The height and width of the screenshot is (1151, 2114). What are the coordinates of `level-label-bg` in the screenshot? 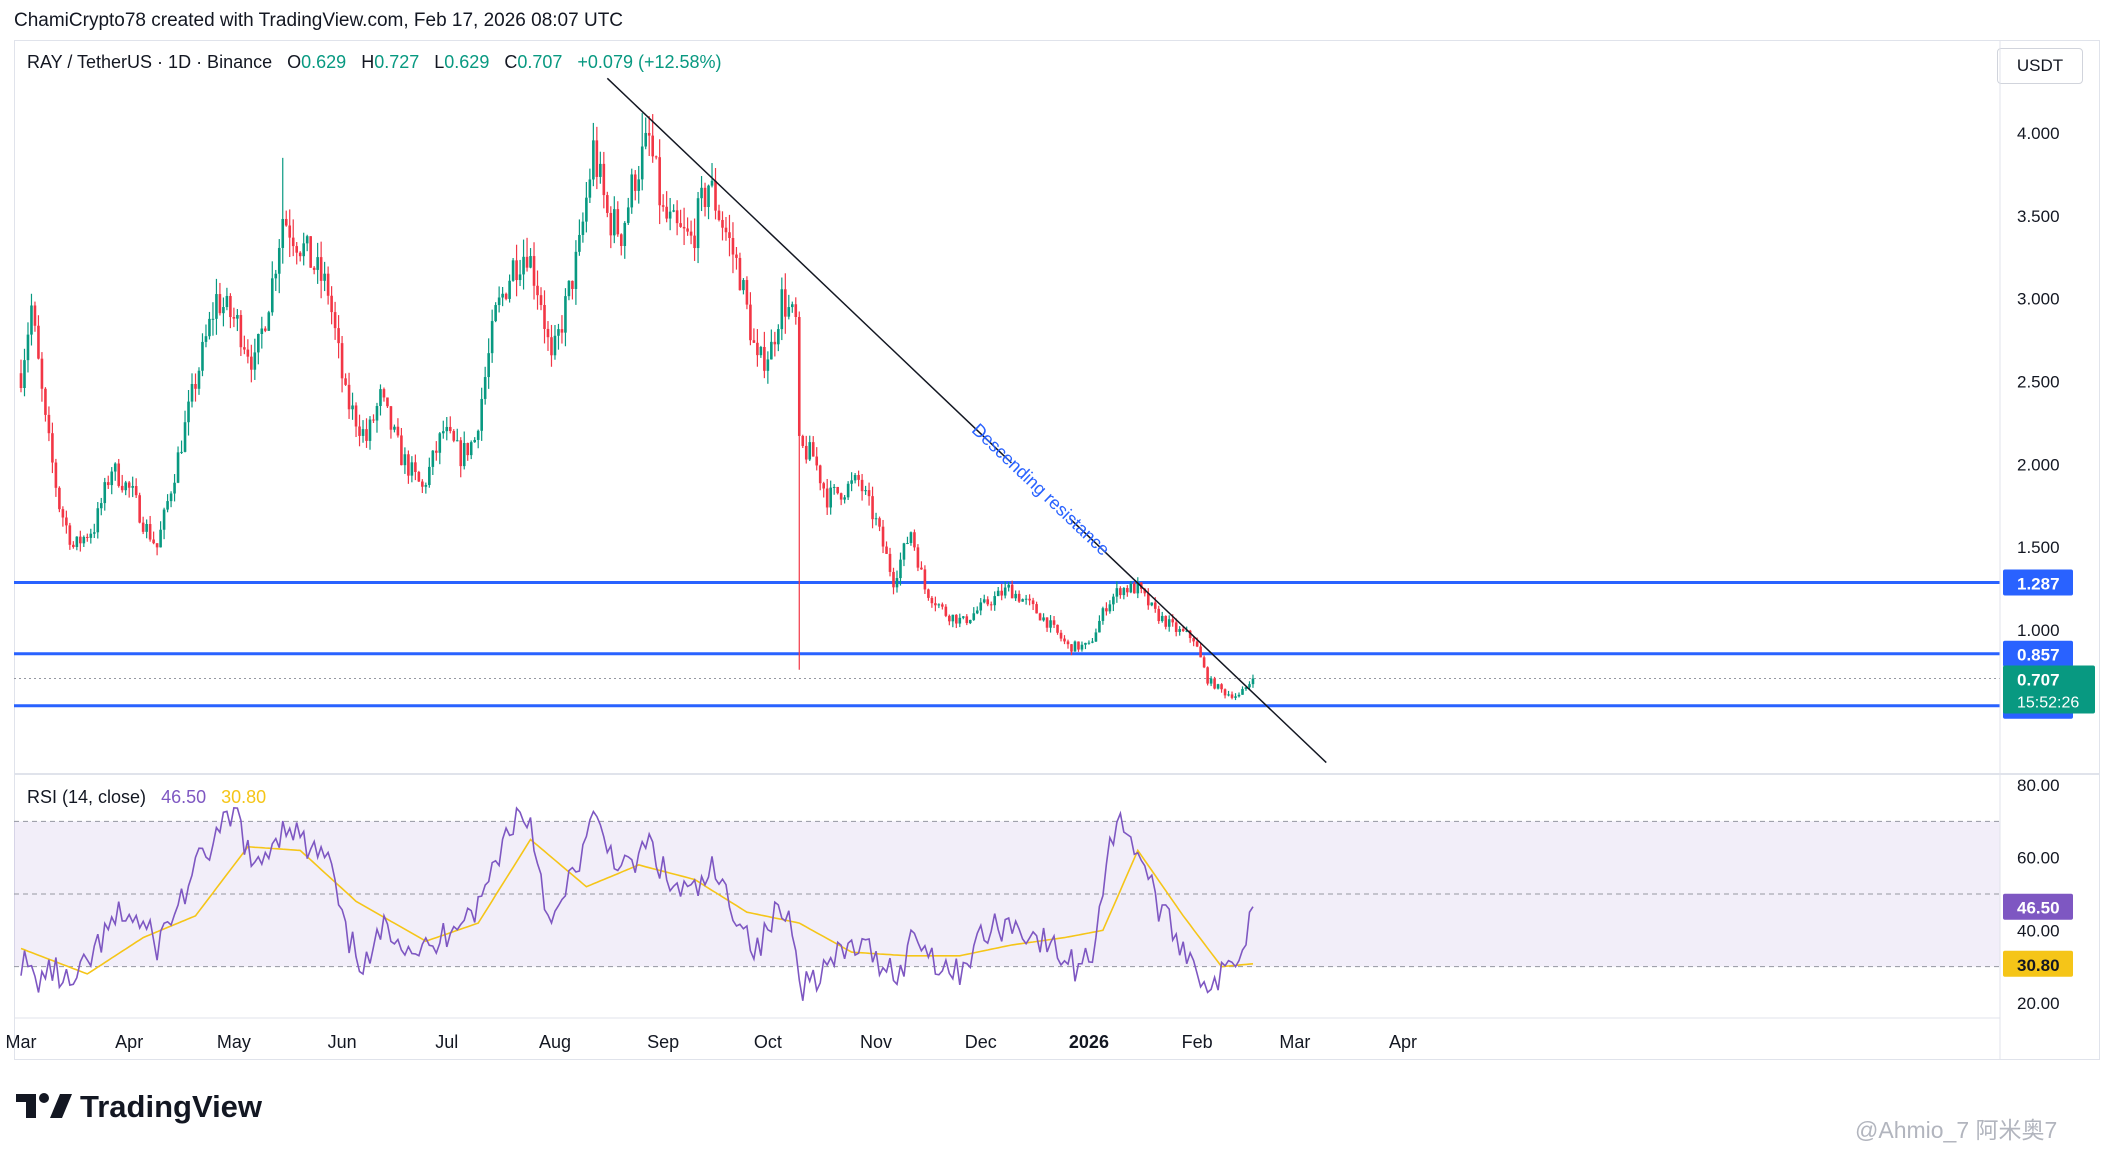 It's located at (2038, 582).